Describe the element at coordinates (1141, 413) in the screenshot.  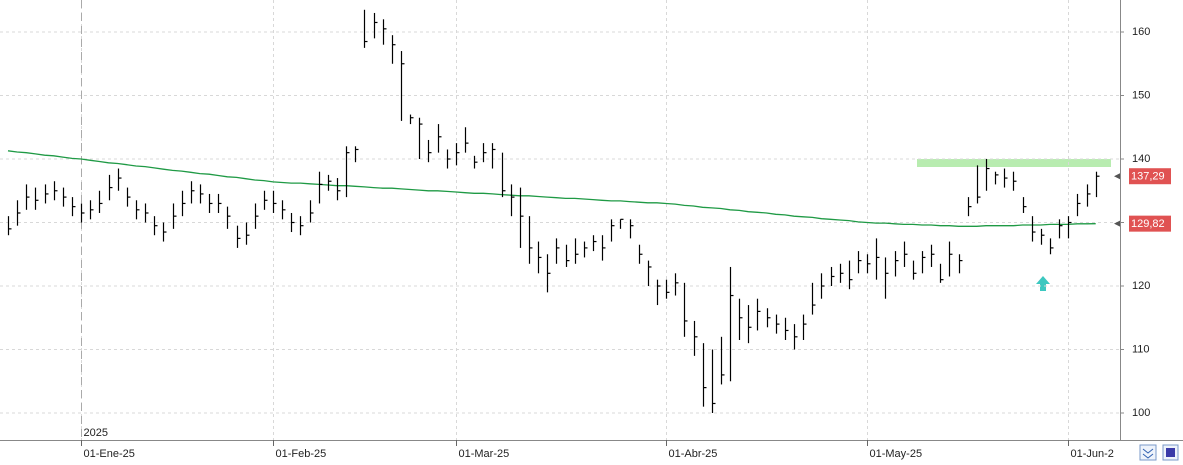
I see `y-tick-label: 100` at that location.